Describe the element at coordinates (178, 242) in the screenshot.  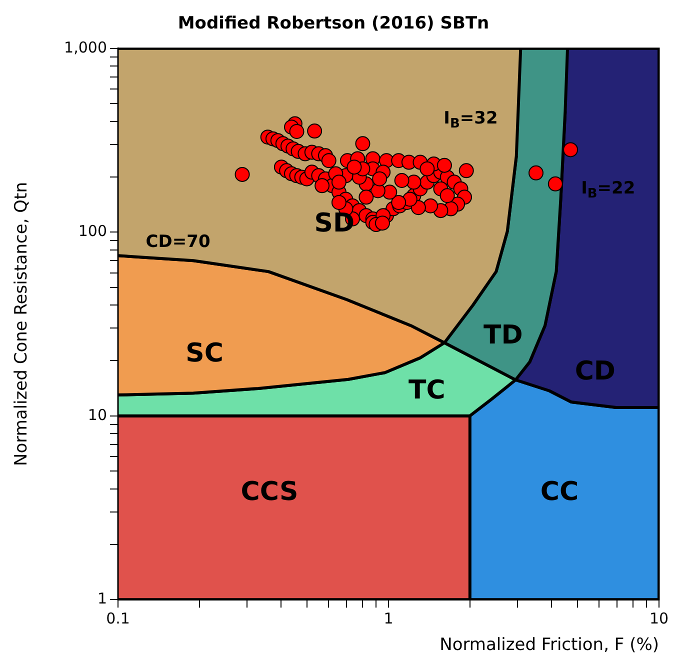
I see `annotation: CD=70` at that location.